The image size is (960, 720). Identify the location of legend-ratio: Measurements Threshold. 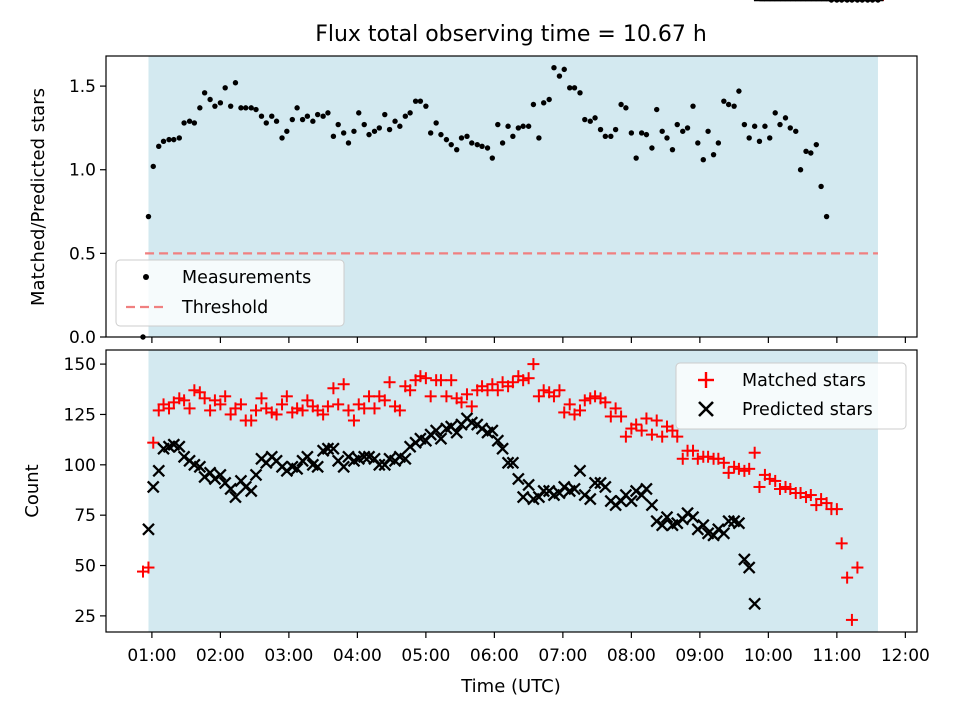
(230, 293).